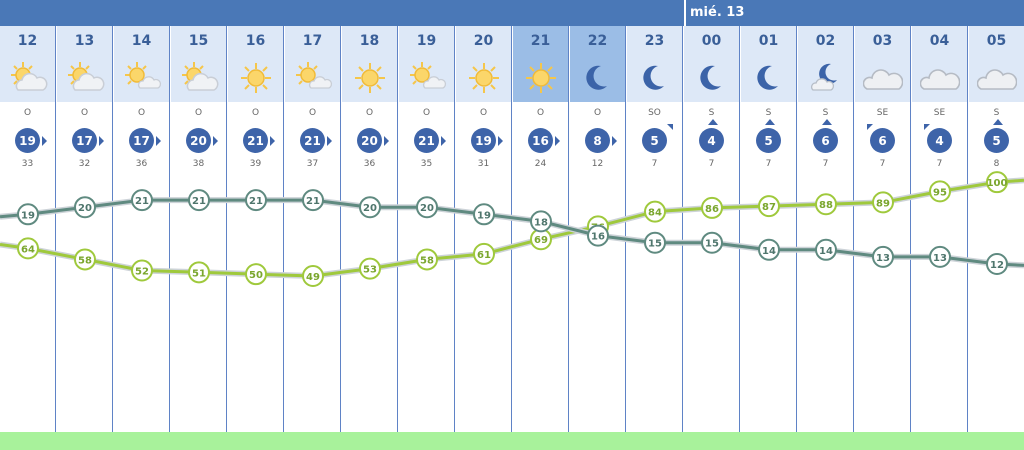  I want to click on humidity-label: 52, so click(142, 271).